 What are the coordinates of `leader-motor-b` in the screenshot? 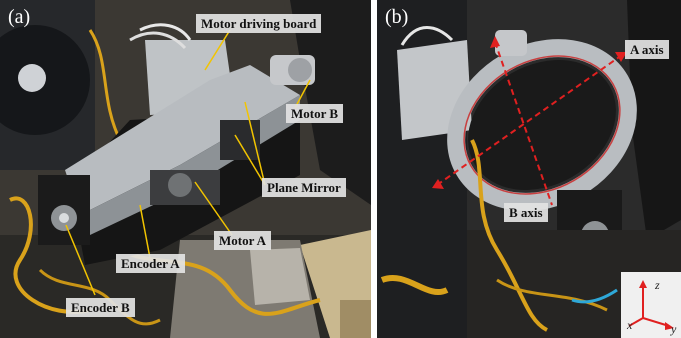 It's located at (302, 94).